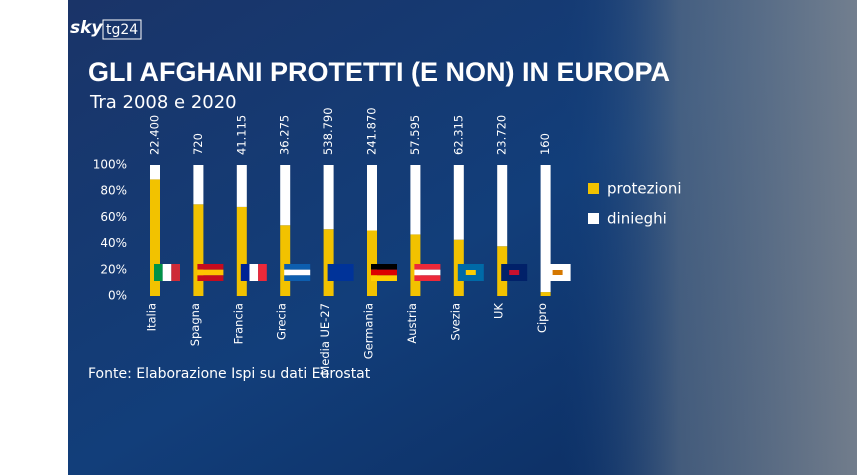  Describe the element at coordinates (110, 165) in the screenshot. I see `y-tick-label: 100%` at that location.